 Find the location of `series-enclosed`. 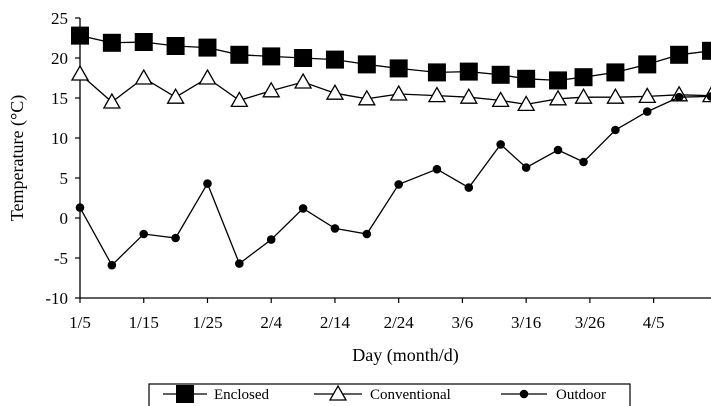

series-enclosed is located at coordinates (391, 58).